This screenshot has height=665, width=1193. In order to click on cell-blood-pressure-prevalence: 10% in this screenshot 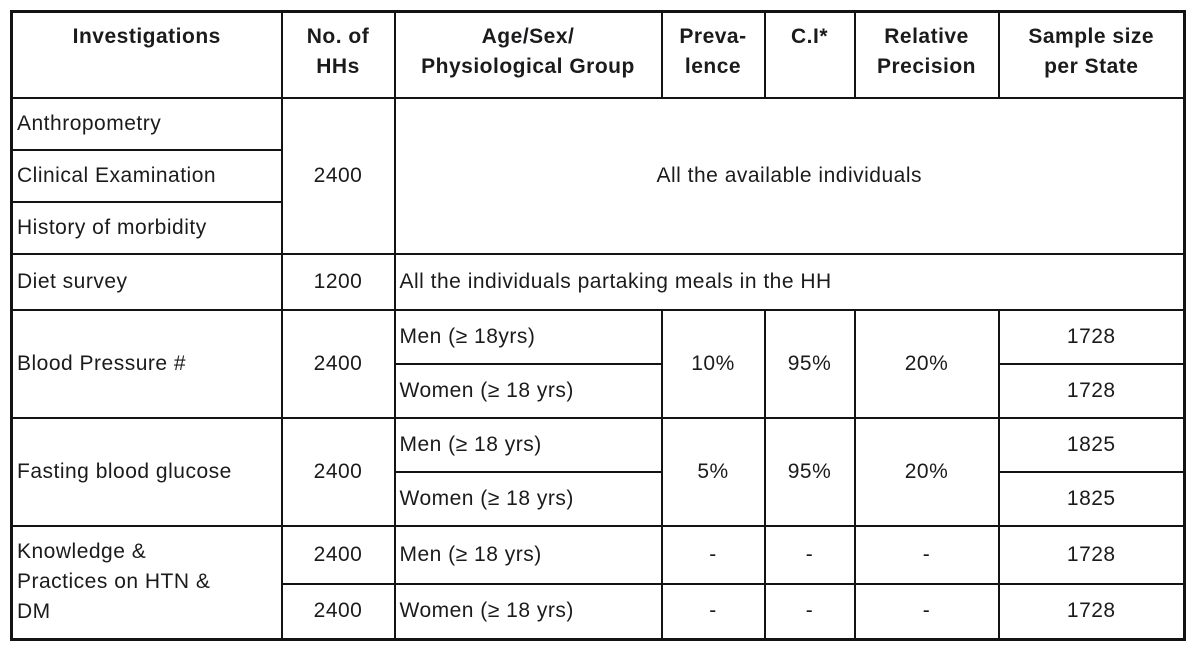, I will do `click(713, 363)`.